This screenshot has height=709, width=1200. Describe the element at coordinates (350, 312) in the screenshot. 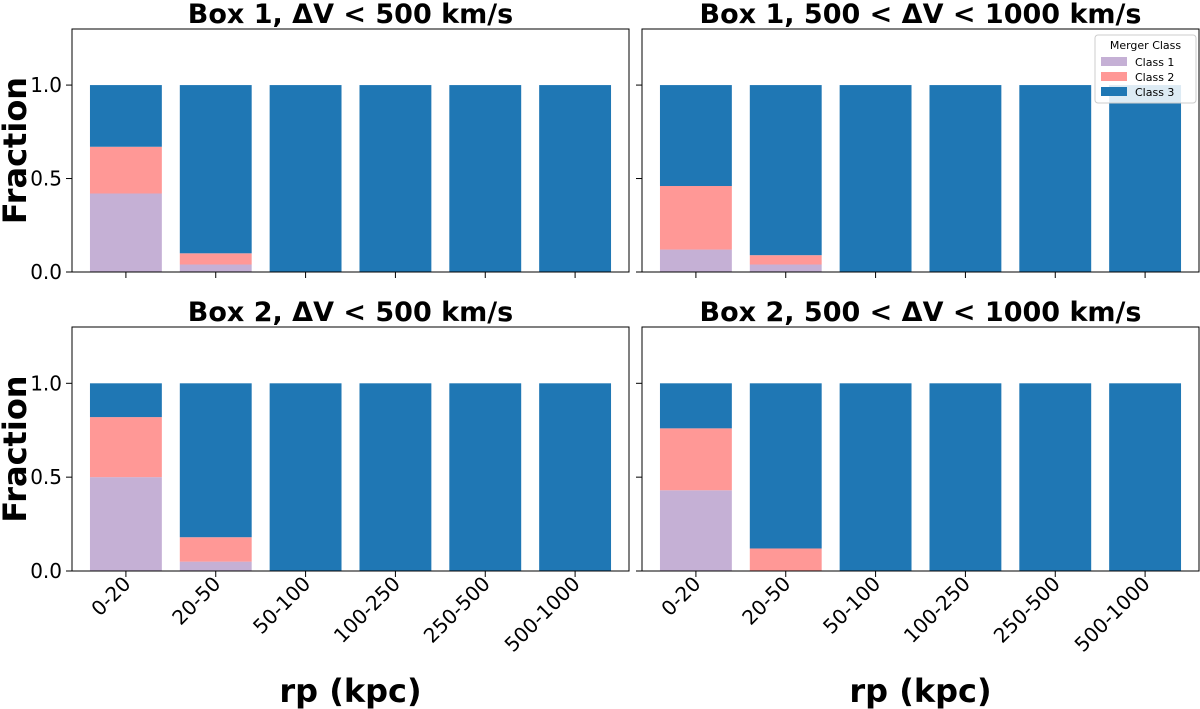

I see `panel-title: Box 2, ΔV < 500 km/s` at that location.